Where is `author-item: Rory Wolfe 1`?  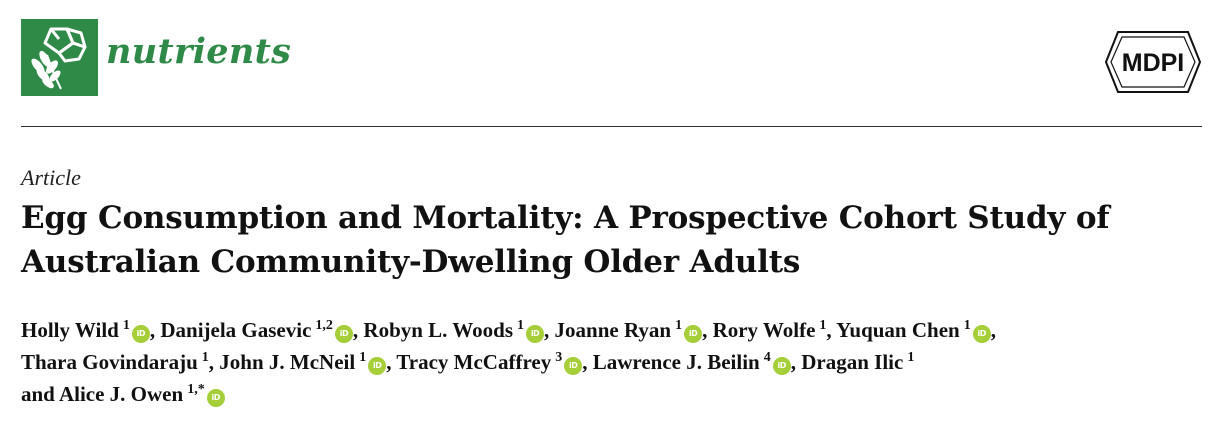 author-item: Rory Wolfe 1 is located at coordinates (770, 330).